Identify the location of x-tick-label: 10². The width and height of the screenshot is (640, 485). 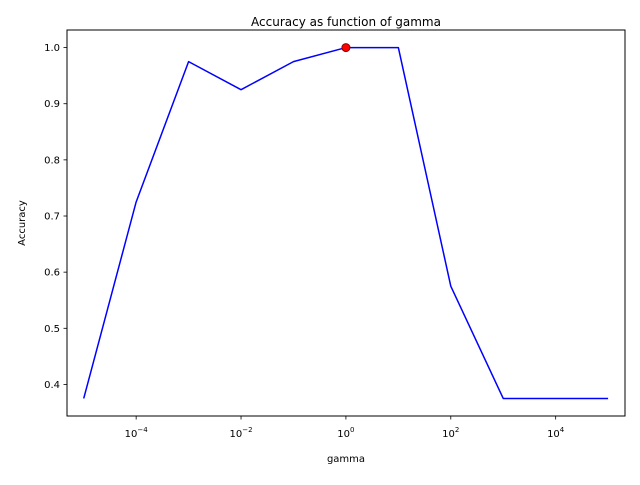
(450, 433).